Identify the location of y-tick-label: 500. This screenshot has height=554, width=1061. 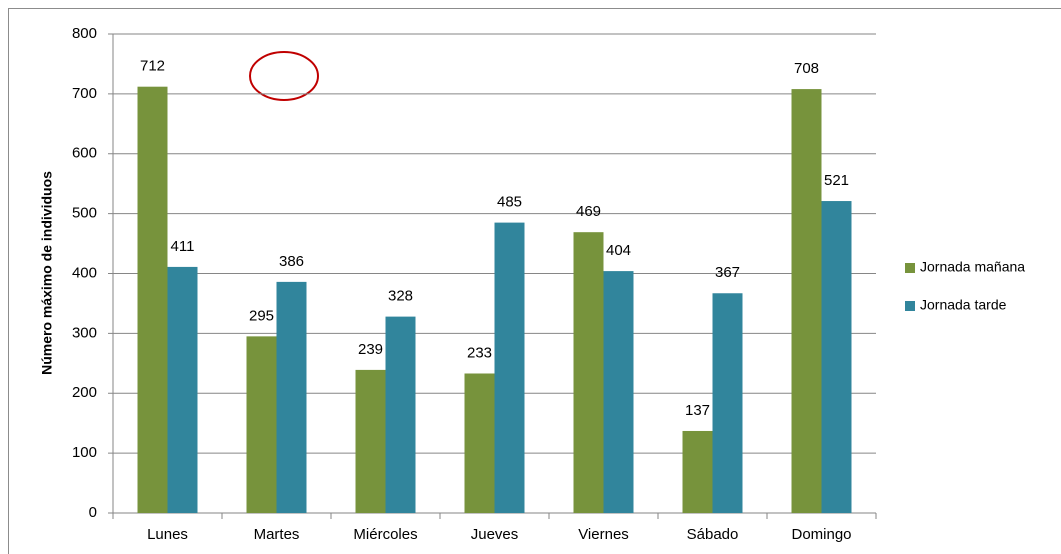
(84, 213).